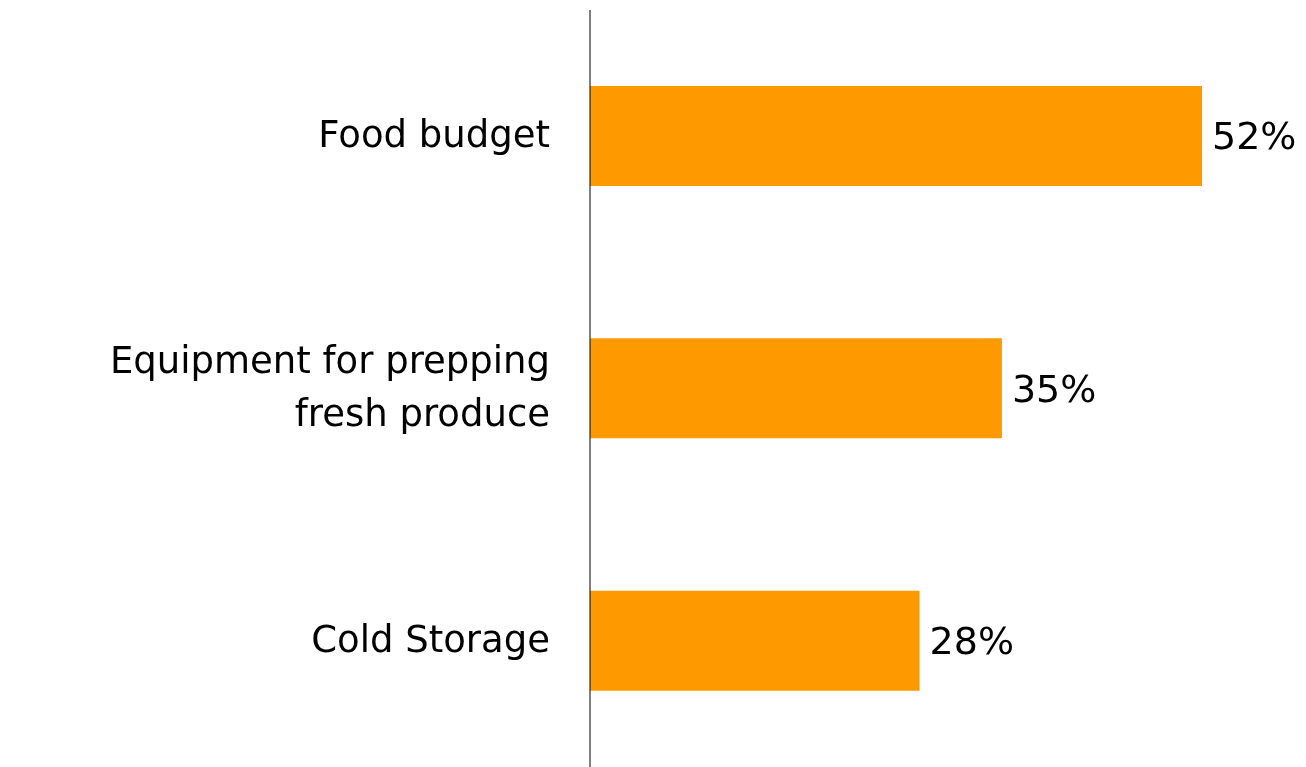 The width and height of the screenshot is (1306, 767). Describe the element at coordinates (329, 386) in the screenshot. I see `y-tick-label: Equipment for prepping fresh produce` at that location.